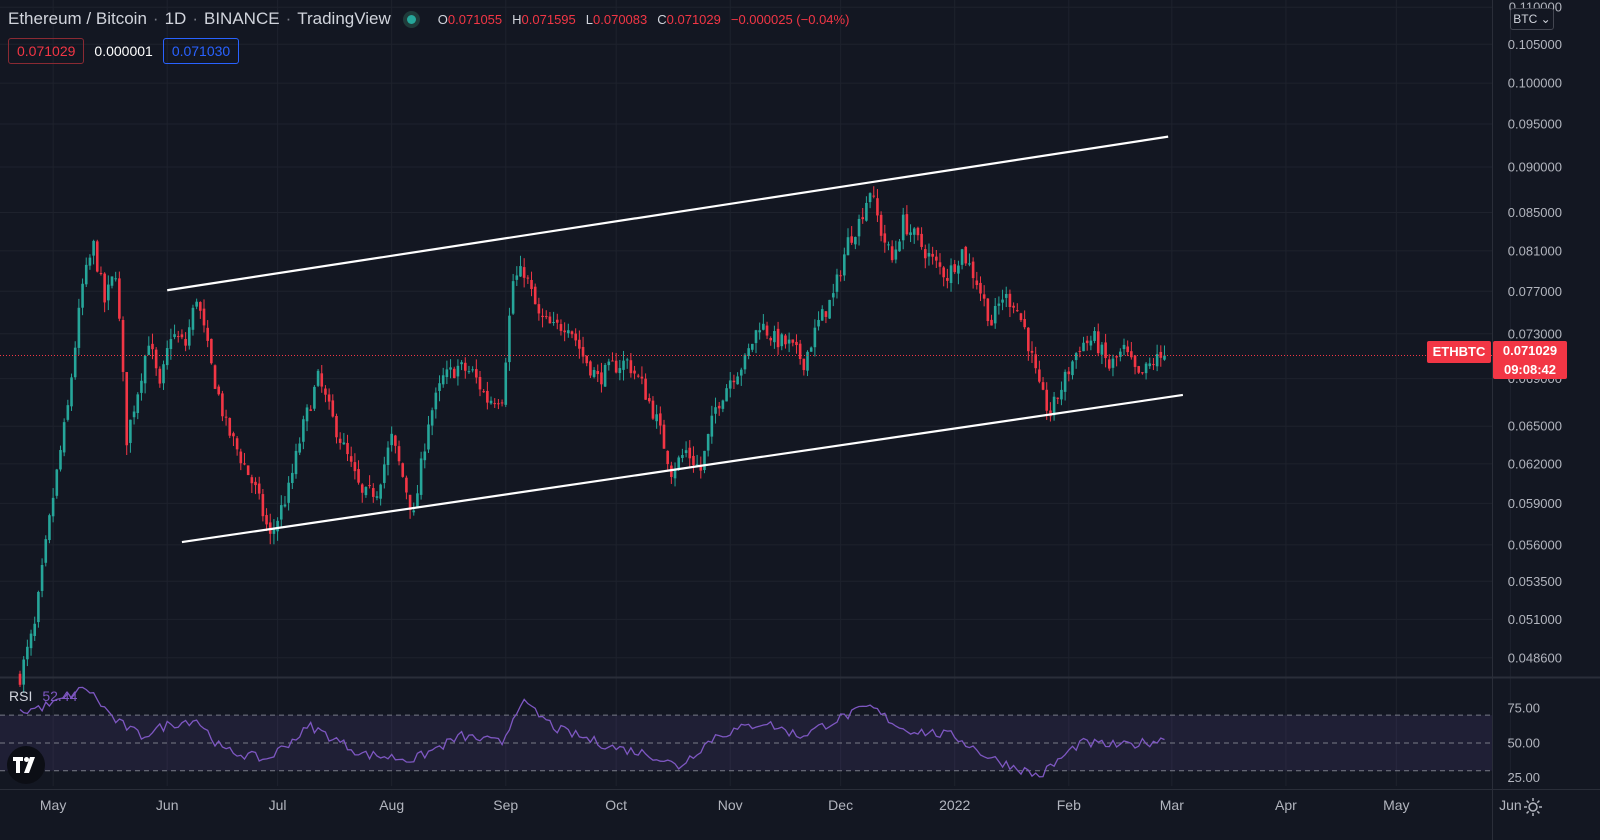 The width and height of the screenshot is (1600, 840). Describe the element at coordinates (1535, 581) in the screenshot. I see `price-tick-label: 0.053500` at that location.